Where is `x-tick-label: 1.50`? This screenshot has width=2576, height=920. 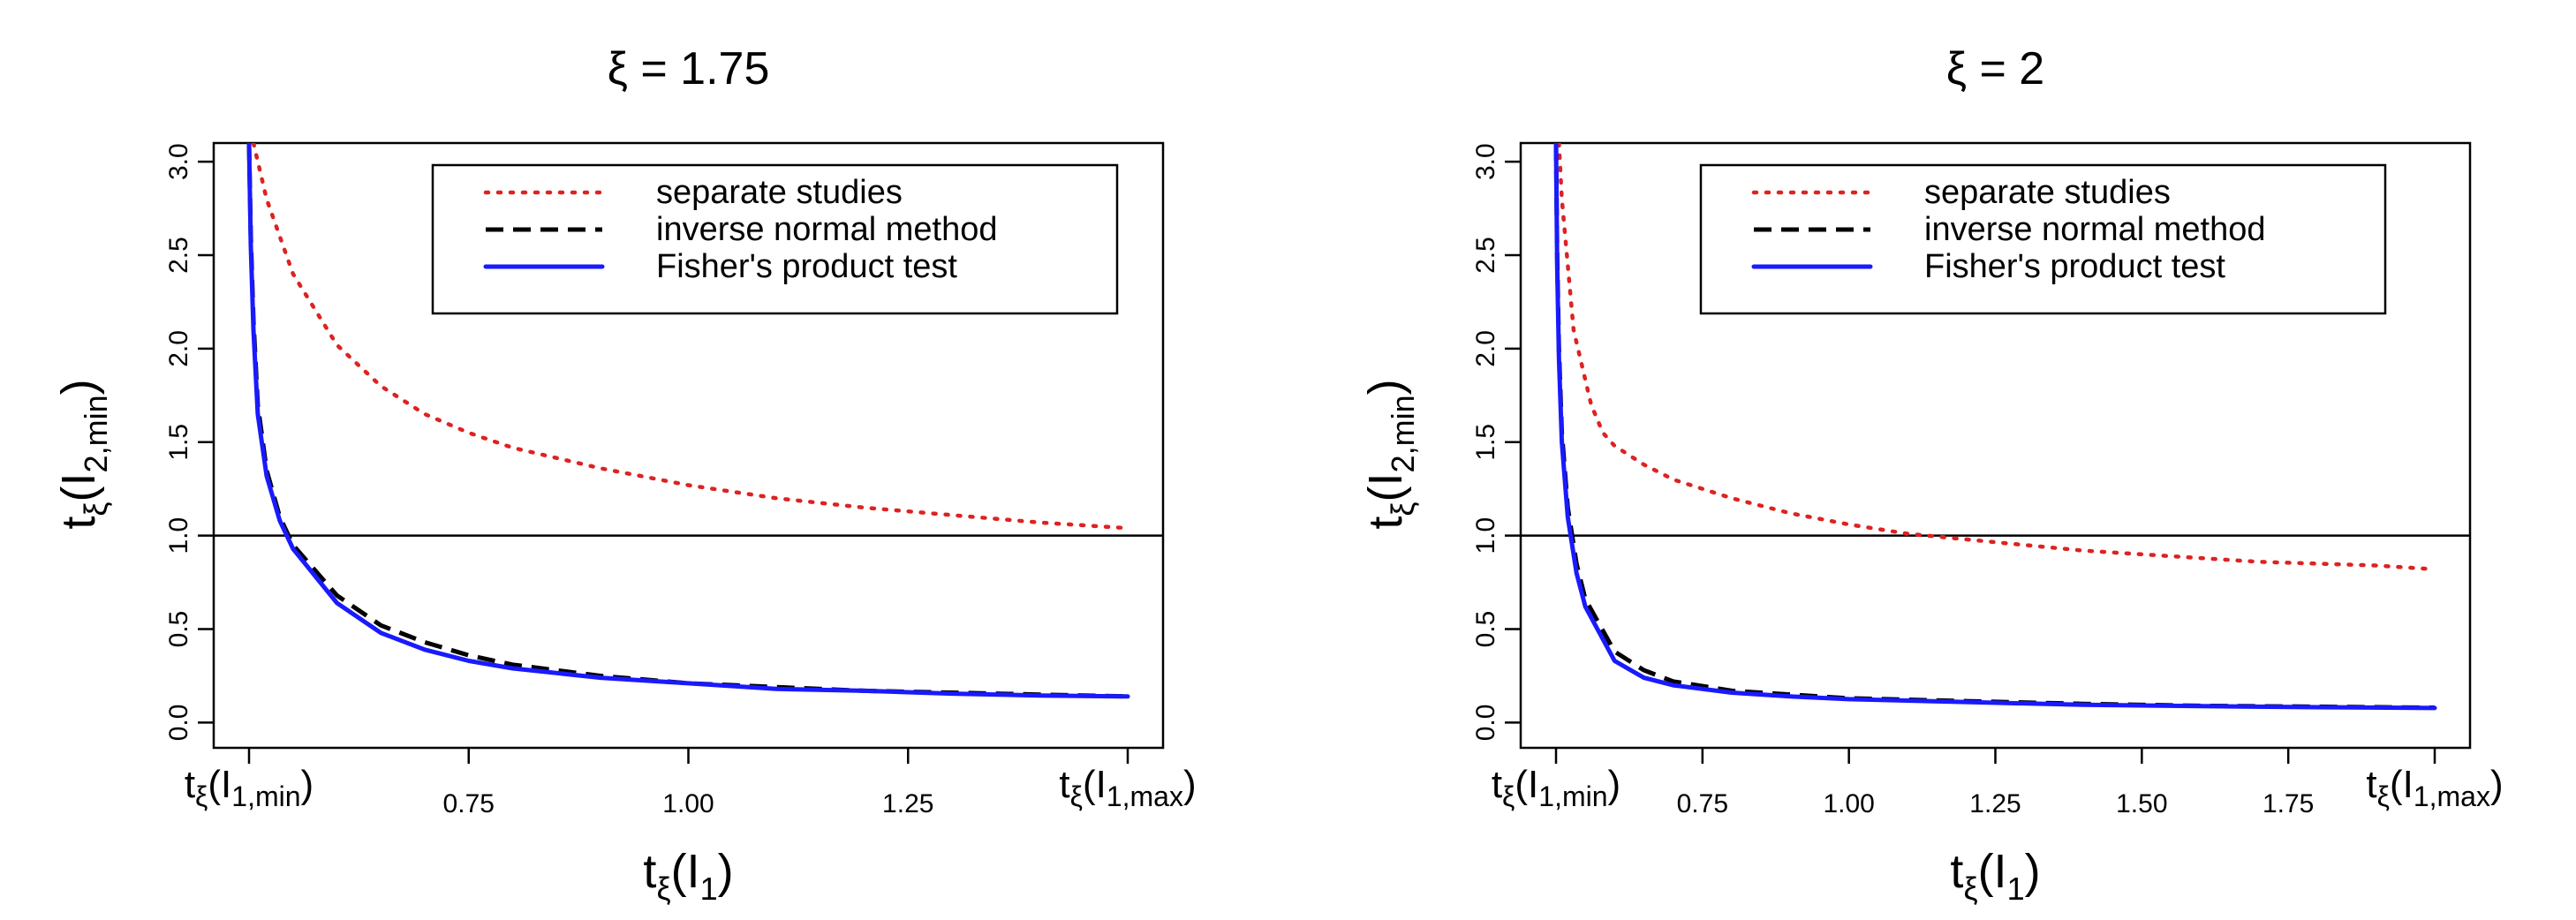
x-tick-label: 1.50 is located at coordinates (2142, 803).